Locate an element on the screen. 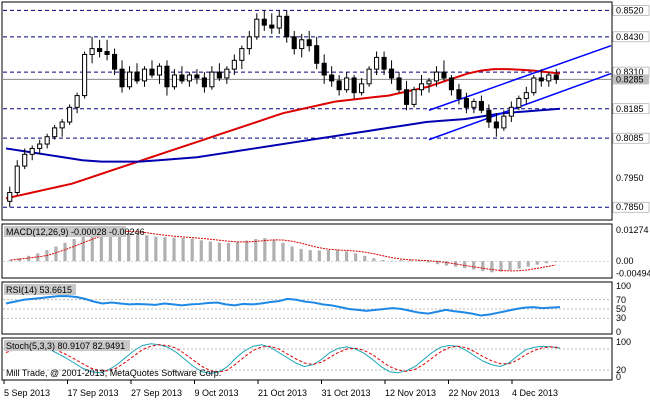  rsi-axis-label: 30 is located at coordinates (621, 318).